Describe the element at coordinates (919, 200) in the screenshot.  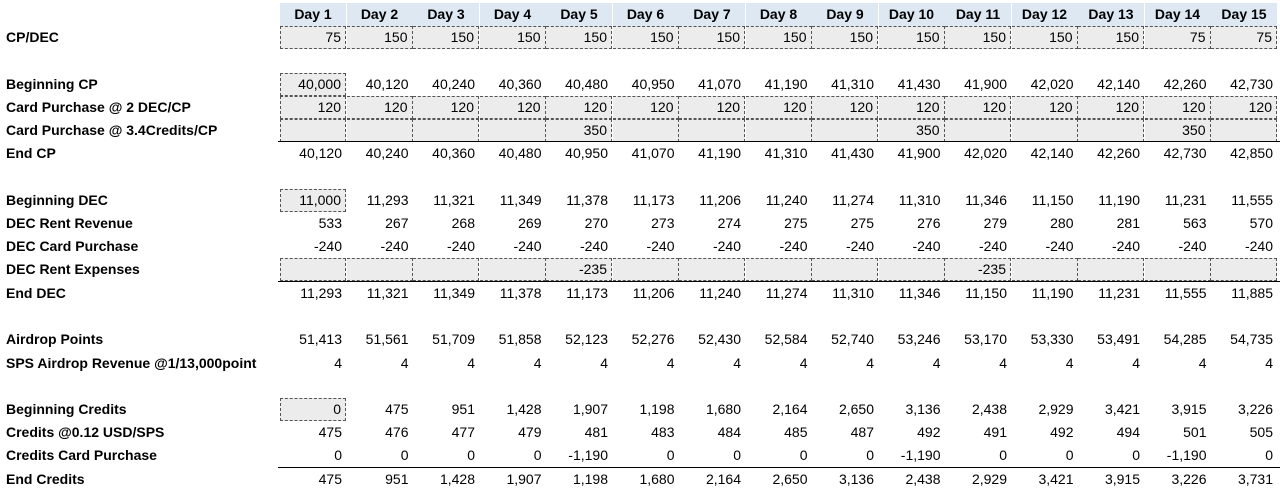
I see `table-cell: 11,310` at that location.